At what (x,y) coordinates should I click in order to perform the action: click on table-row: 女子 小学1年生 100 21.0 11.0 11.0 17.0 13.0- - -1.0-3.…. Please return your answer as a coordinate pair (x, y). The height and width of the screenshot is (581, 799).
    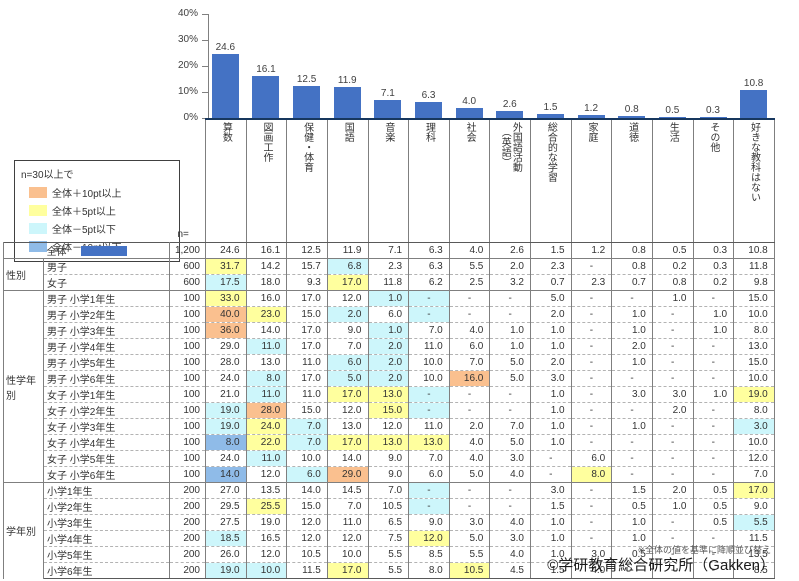
    Looking at the image, I should click on (389, 394).